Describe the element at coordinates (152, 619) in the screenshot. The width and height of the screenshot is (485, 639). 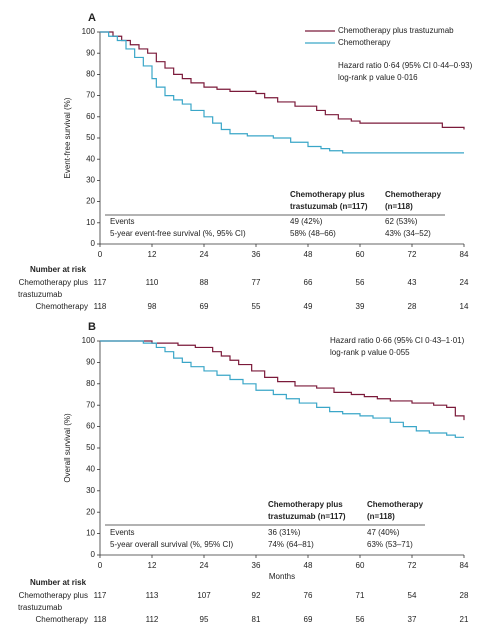
I see `risk-count: 112` at that location.